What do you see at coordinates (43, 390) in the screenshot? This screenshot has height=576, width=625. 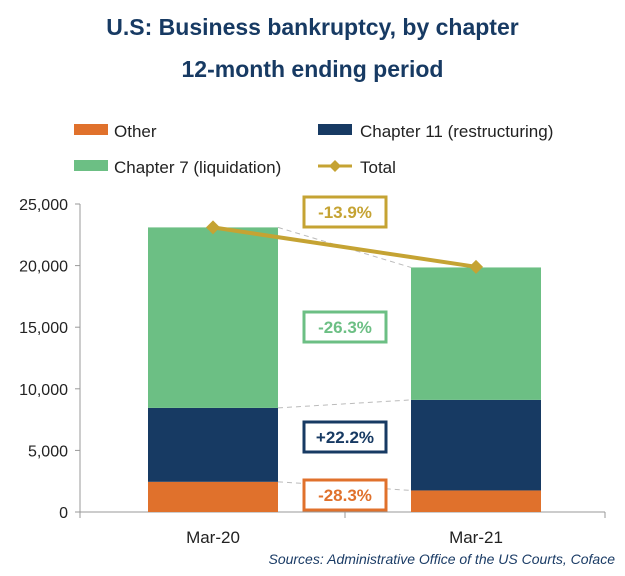 I see `y-tick-label: 10,000` at bounding box center [43, 390].